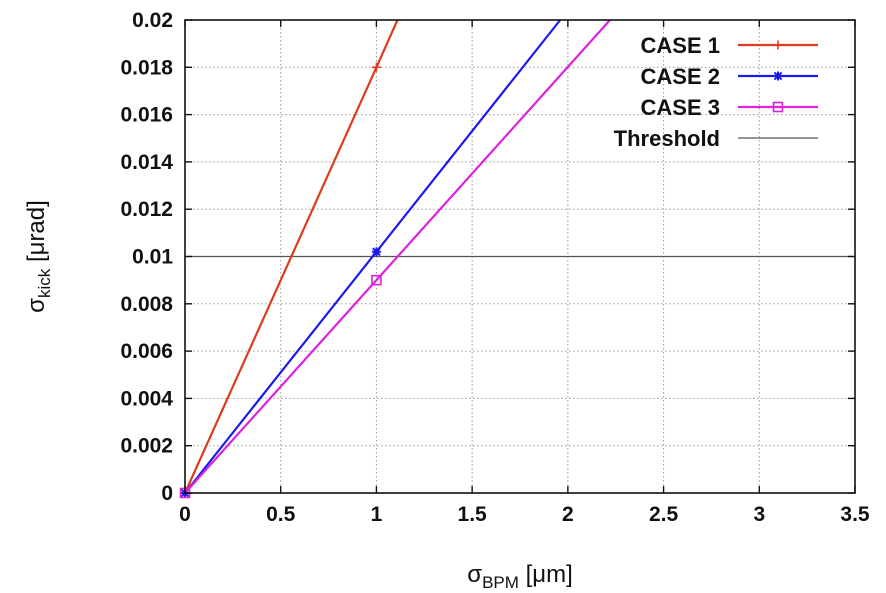 The image size is (886, 593). What do you see at coordinates (664, 514) in the screenshot?
I see `x-tick-label: 2.5` at bounding box center [664, 514].